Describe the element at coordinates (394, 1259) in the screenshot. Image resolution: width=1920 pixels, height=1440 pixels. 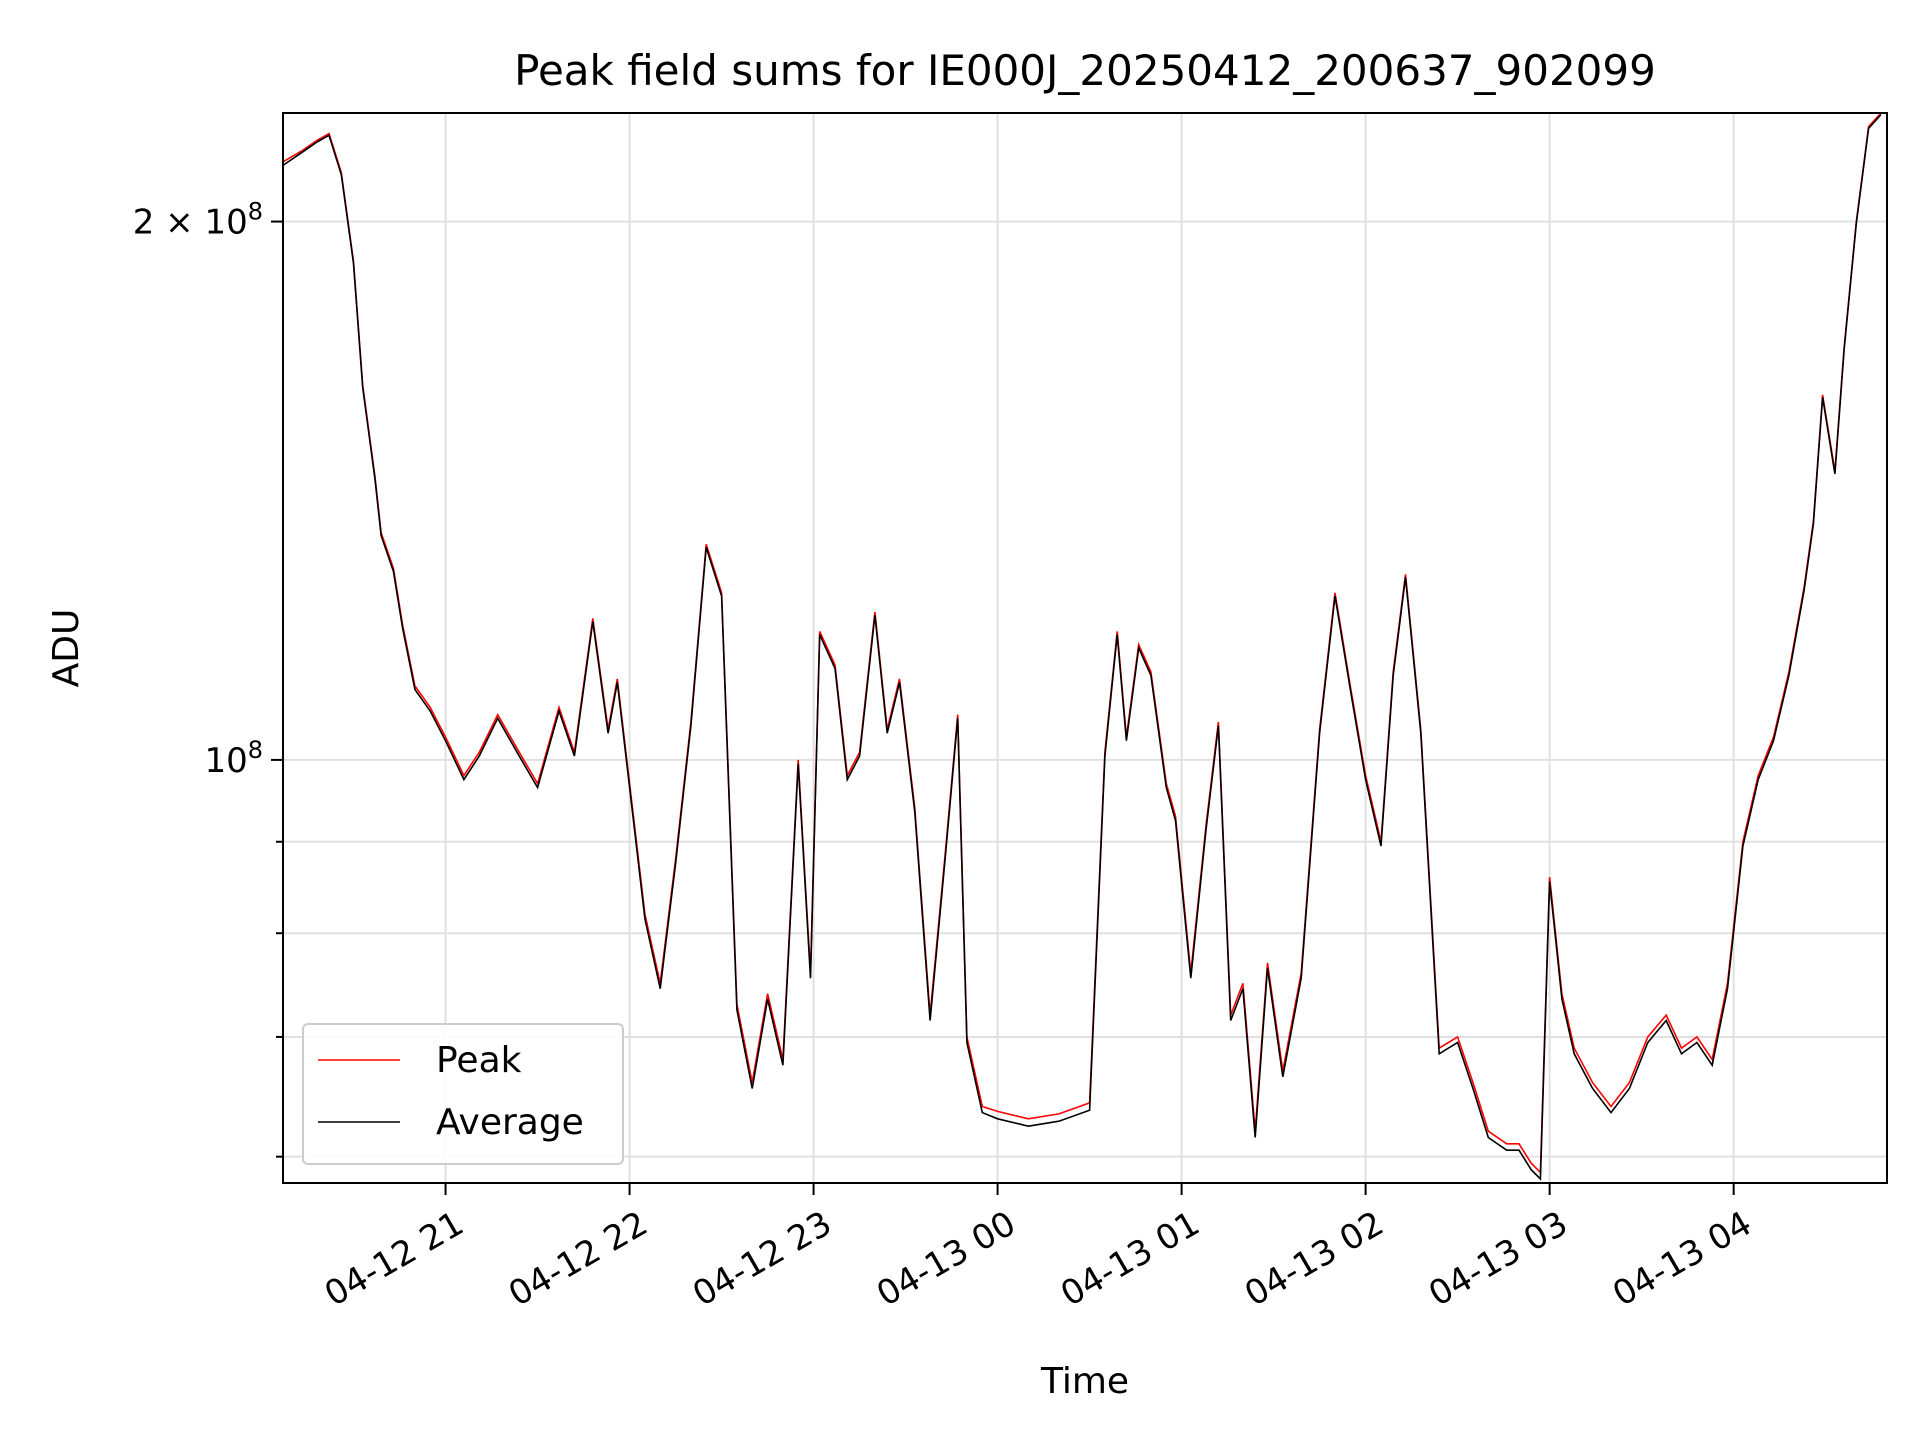
I see `x-tick-label: 04-12 21` at that location.